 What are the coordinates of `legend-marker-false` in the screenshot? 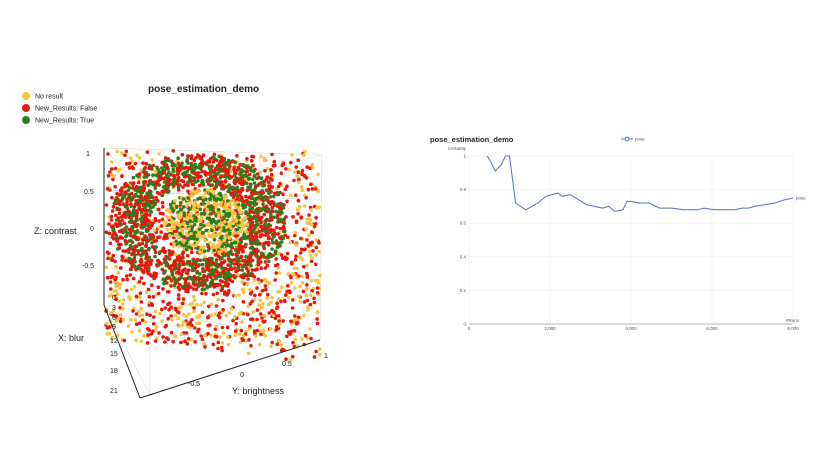 It's located at (26, 108).